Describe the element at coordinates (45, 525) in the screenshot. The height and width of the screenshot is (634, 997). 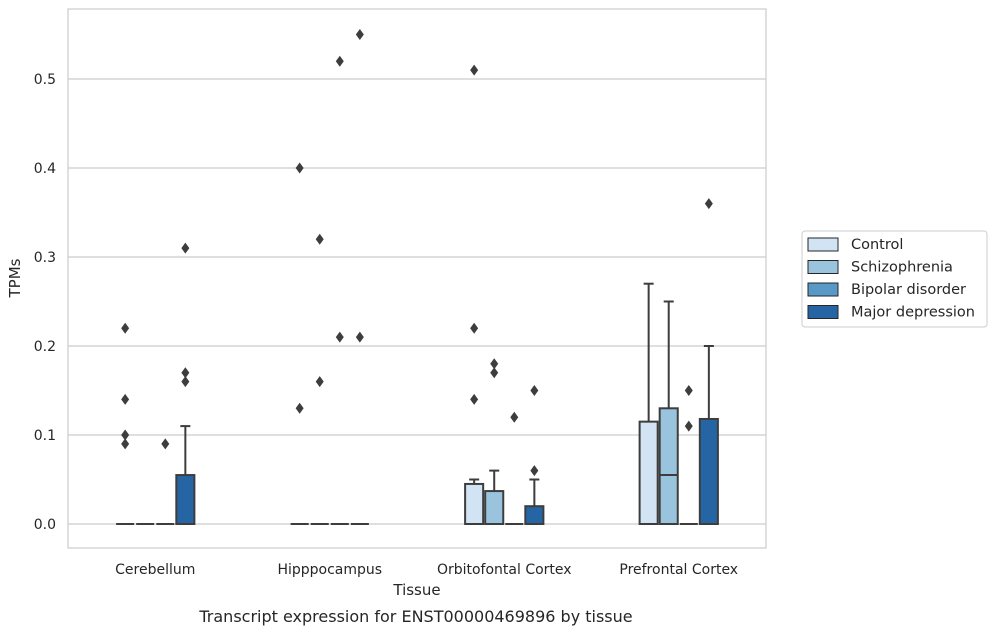
I see `y-tick-label: 0.0` at that location.